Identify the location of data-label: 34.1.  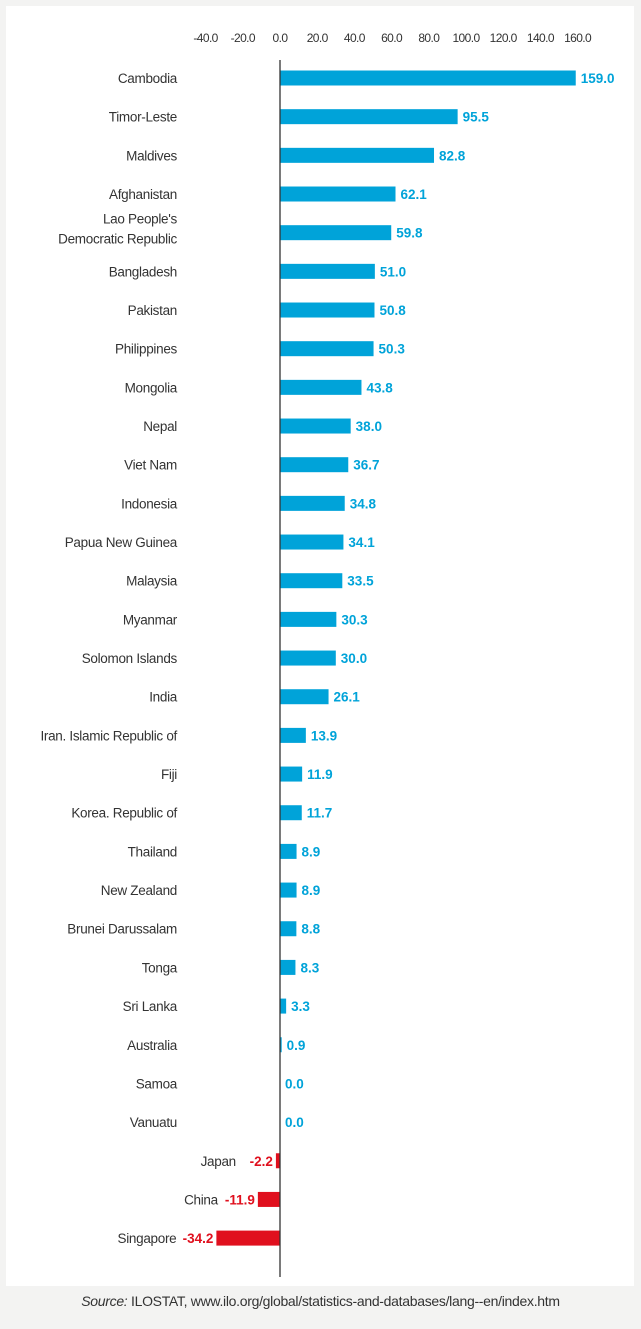
(361, 542).